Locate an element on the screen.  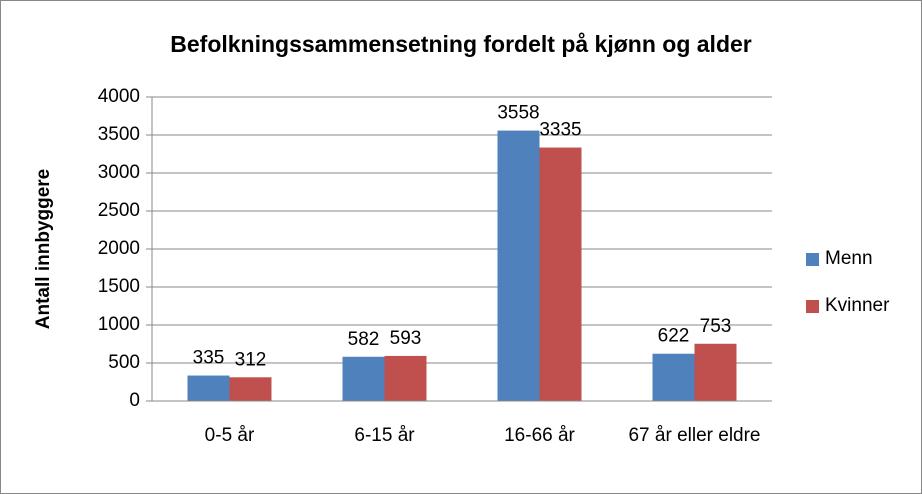
y-axis-label: Antall innbyggere is located at coordinates (43, 249).